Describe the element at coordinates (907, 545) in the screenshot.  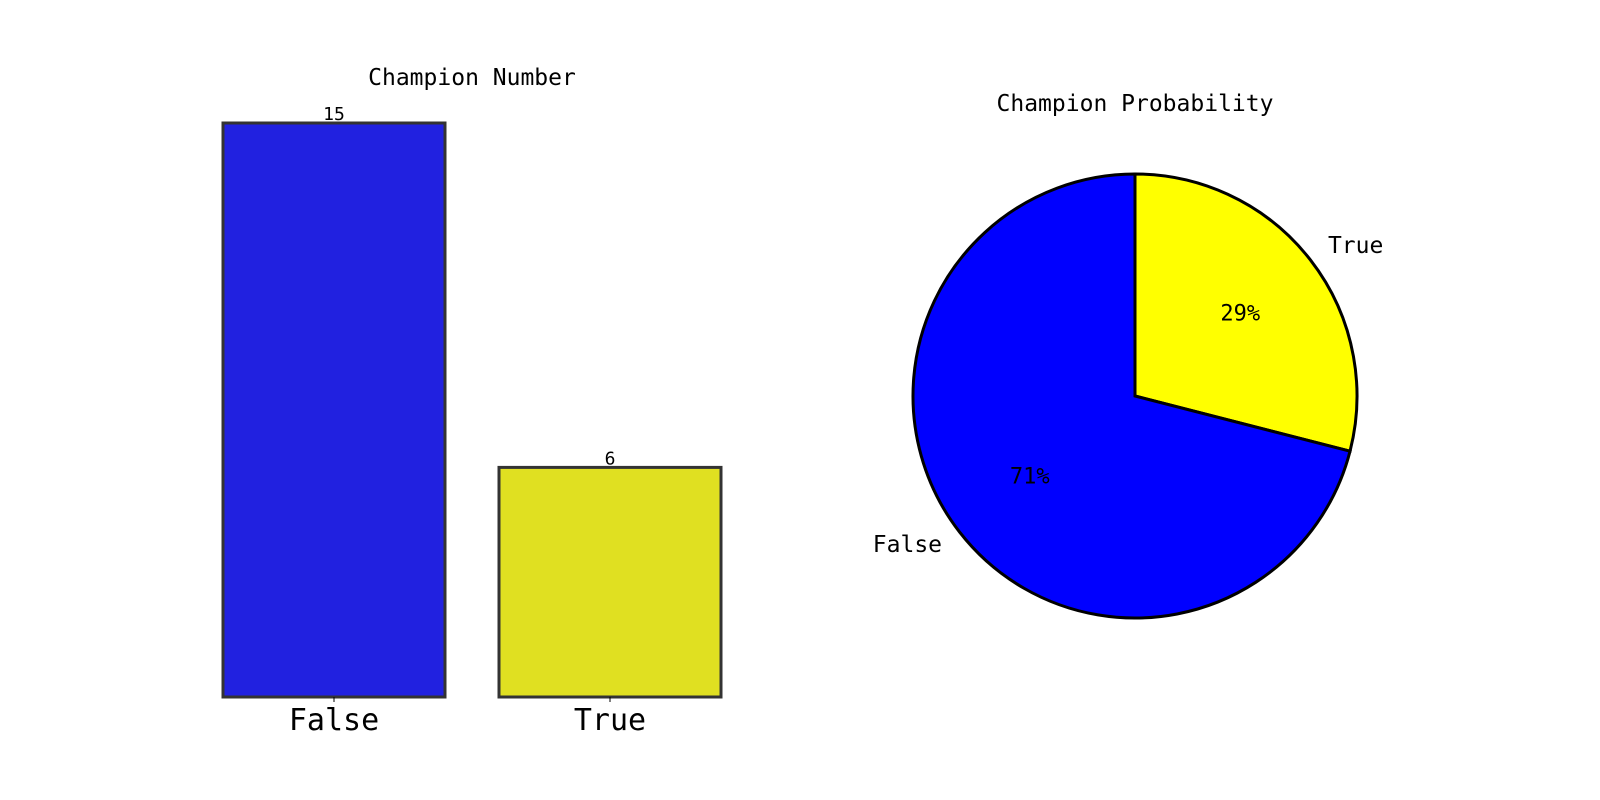
I see `pie-slice-false-label: False` at that location.